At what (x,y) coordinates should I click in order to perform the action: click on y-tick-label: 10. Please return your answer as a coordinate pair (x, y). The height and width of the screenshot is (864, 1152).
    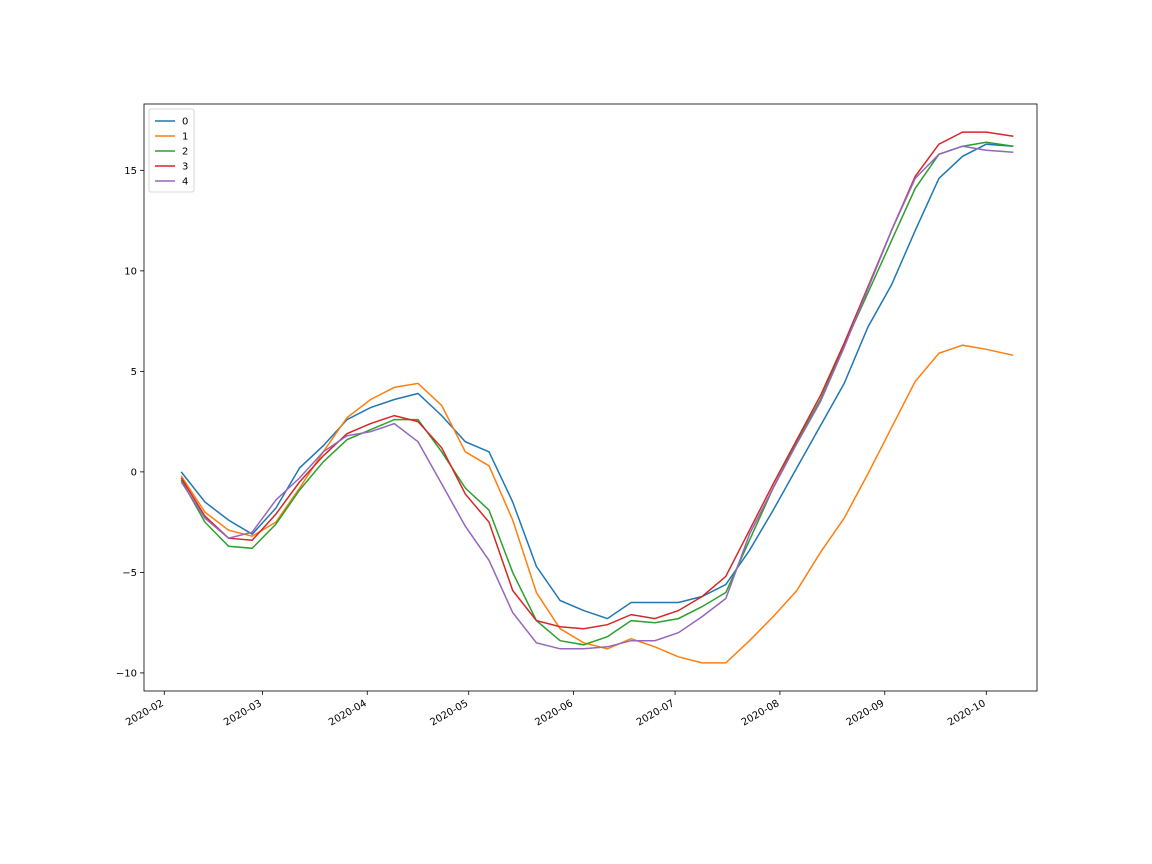
    Looking at the image, I should click on (130, 271).